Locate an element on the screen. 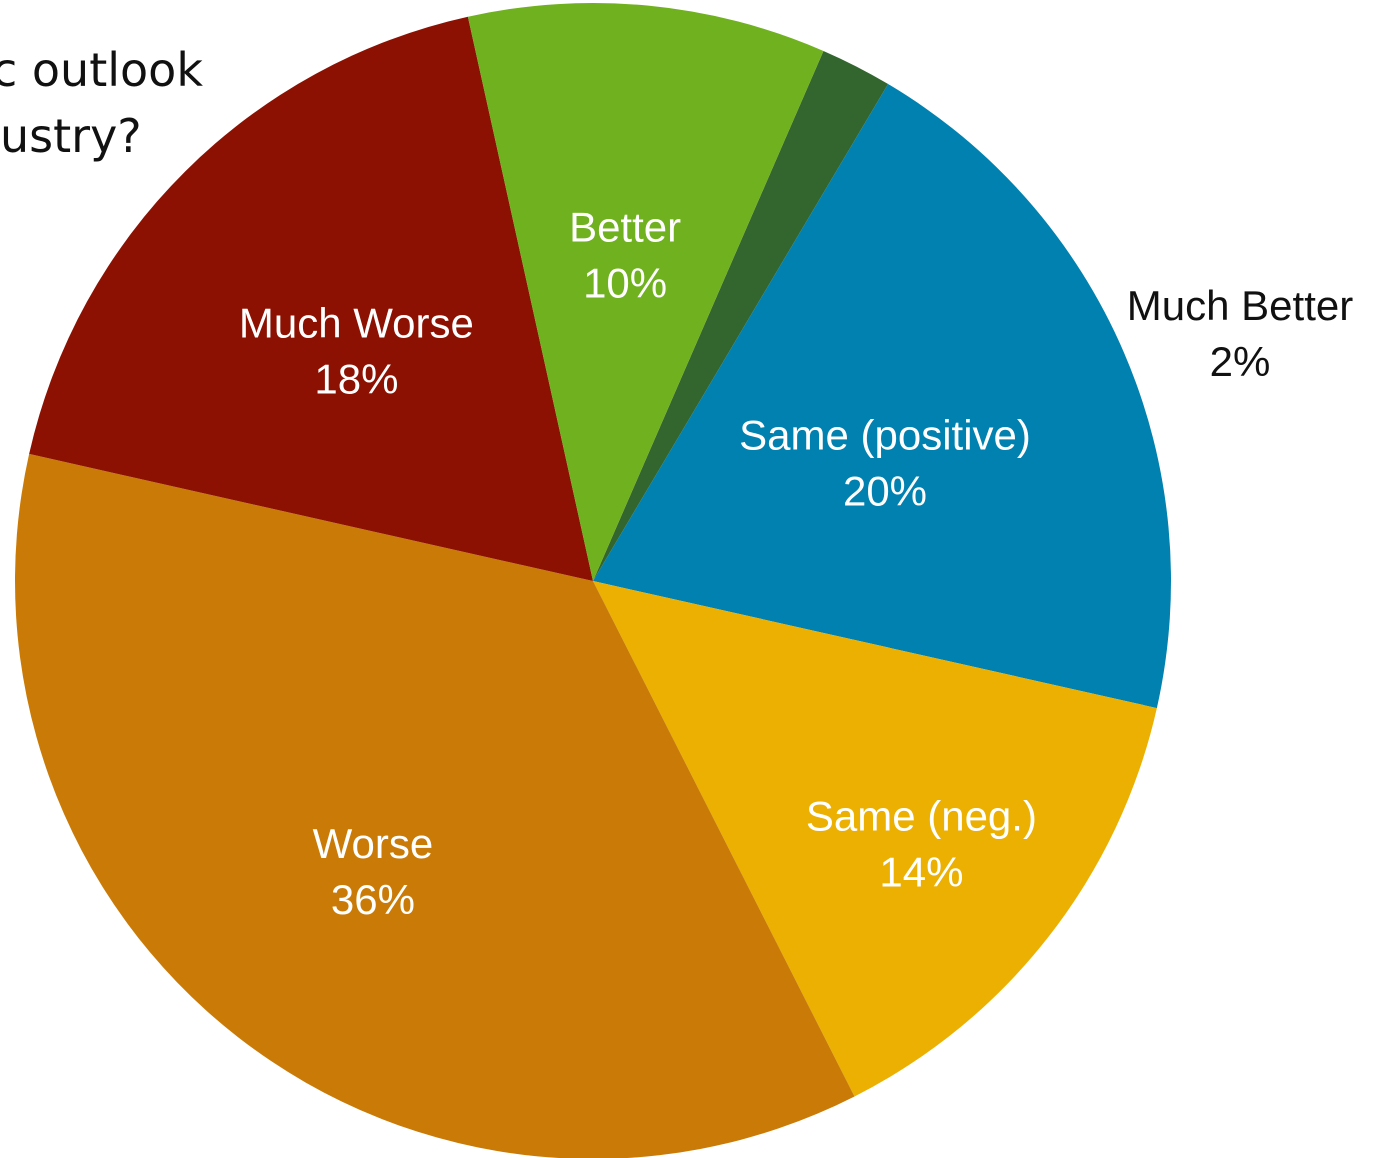 The height and width of the screenshot is (1158, 1373). question-line-1: c outlook is located at coordinates (101, 70).